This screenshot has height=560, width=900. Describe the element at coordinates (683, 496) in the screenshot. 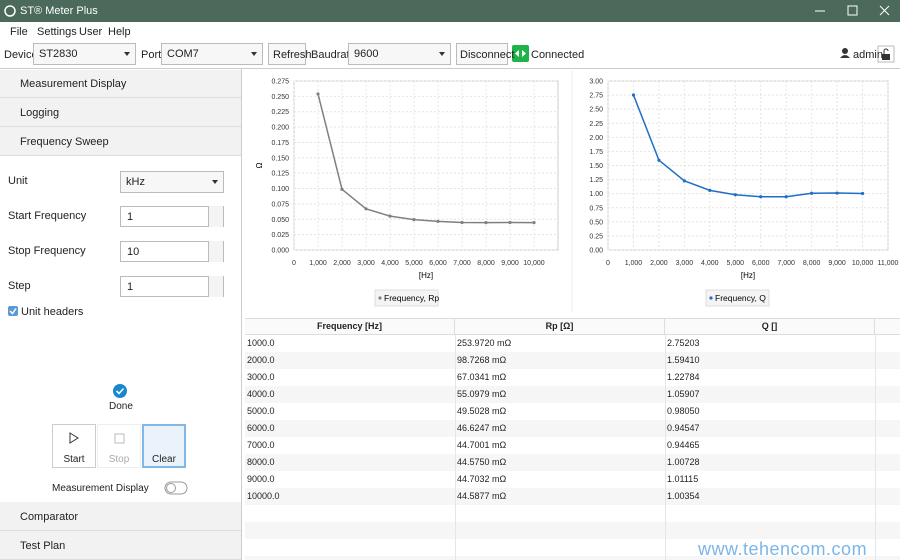

I see `table-cell: 1.00354` at that location.